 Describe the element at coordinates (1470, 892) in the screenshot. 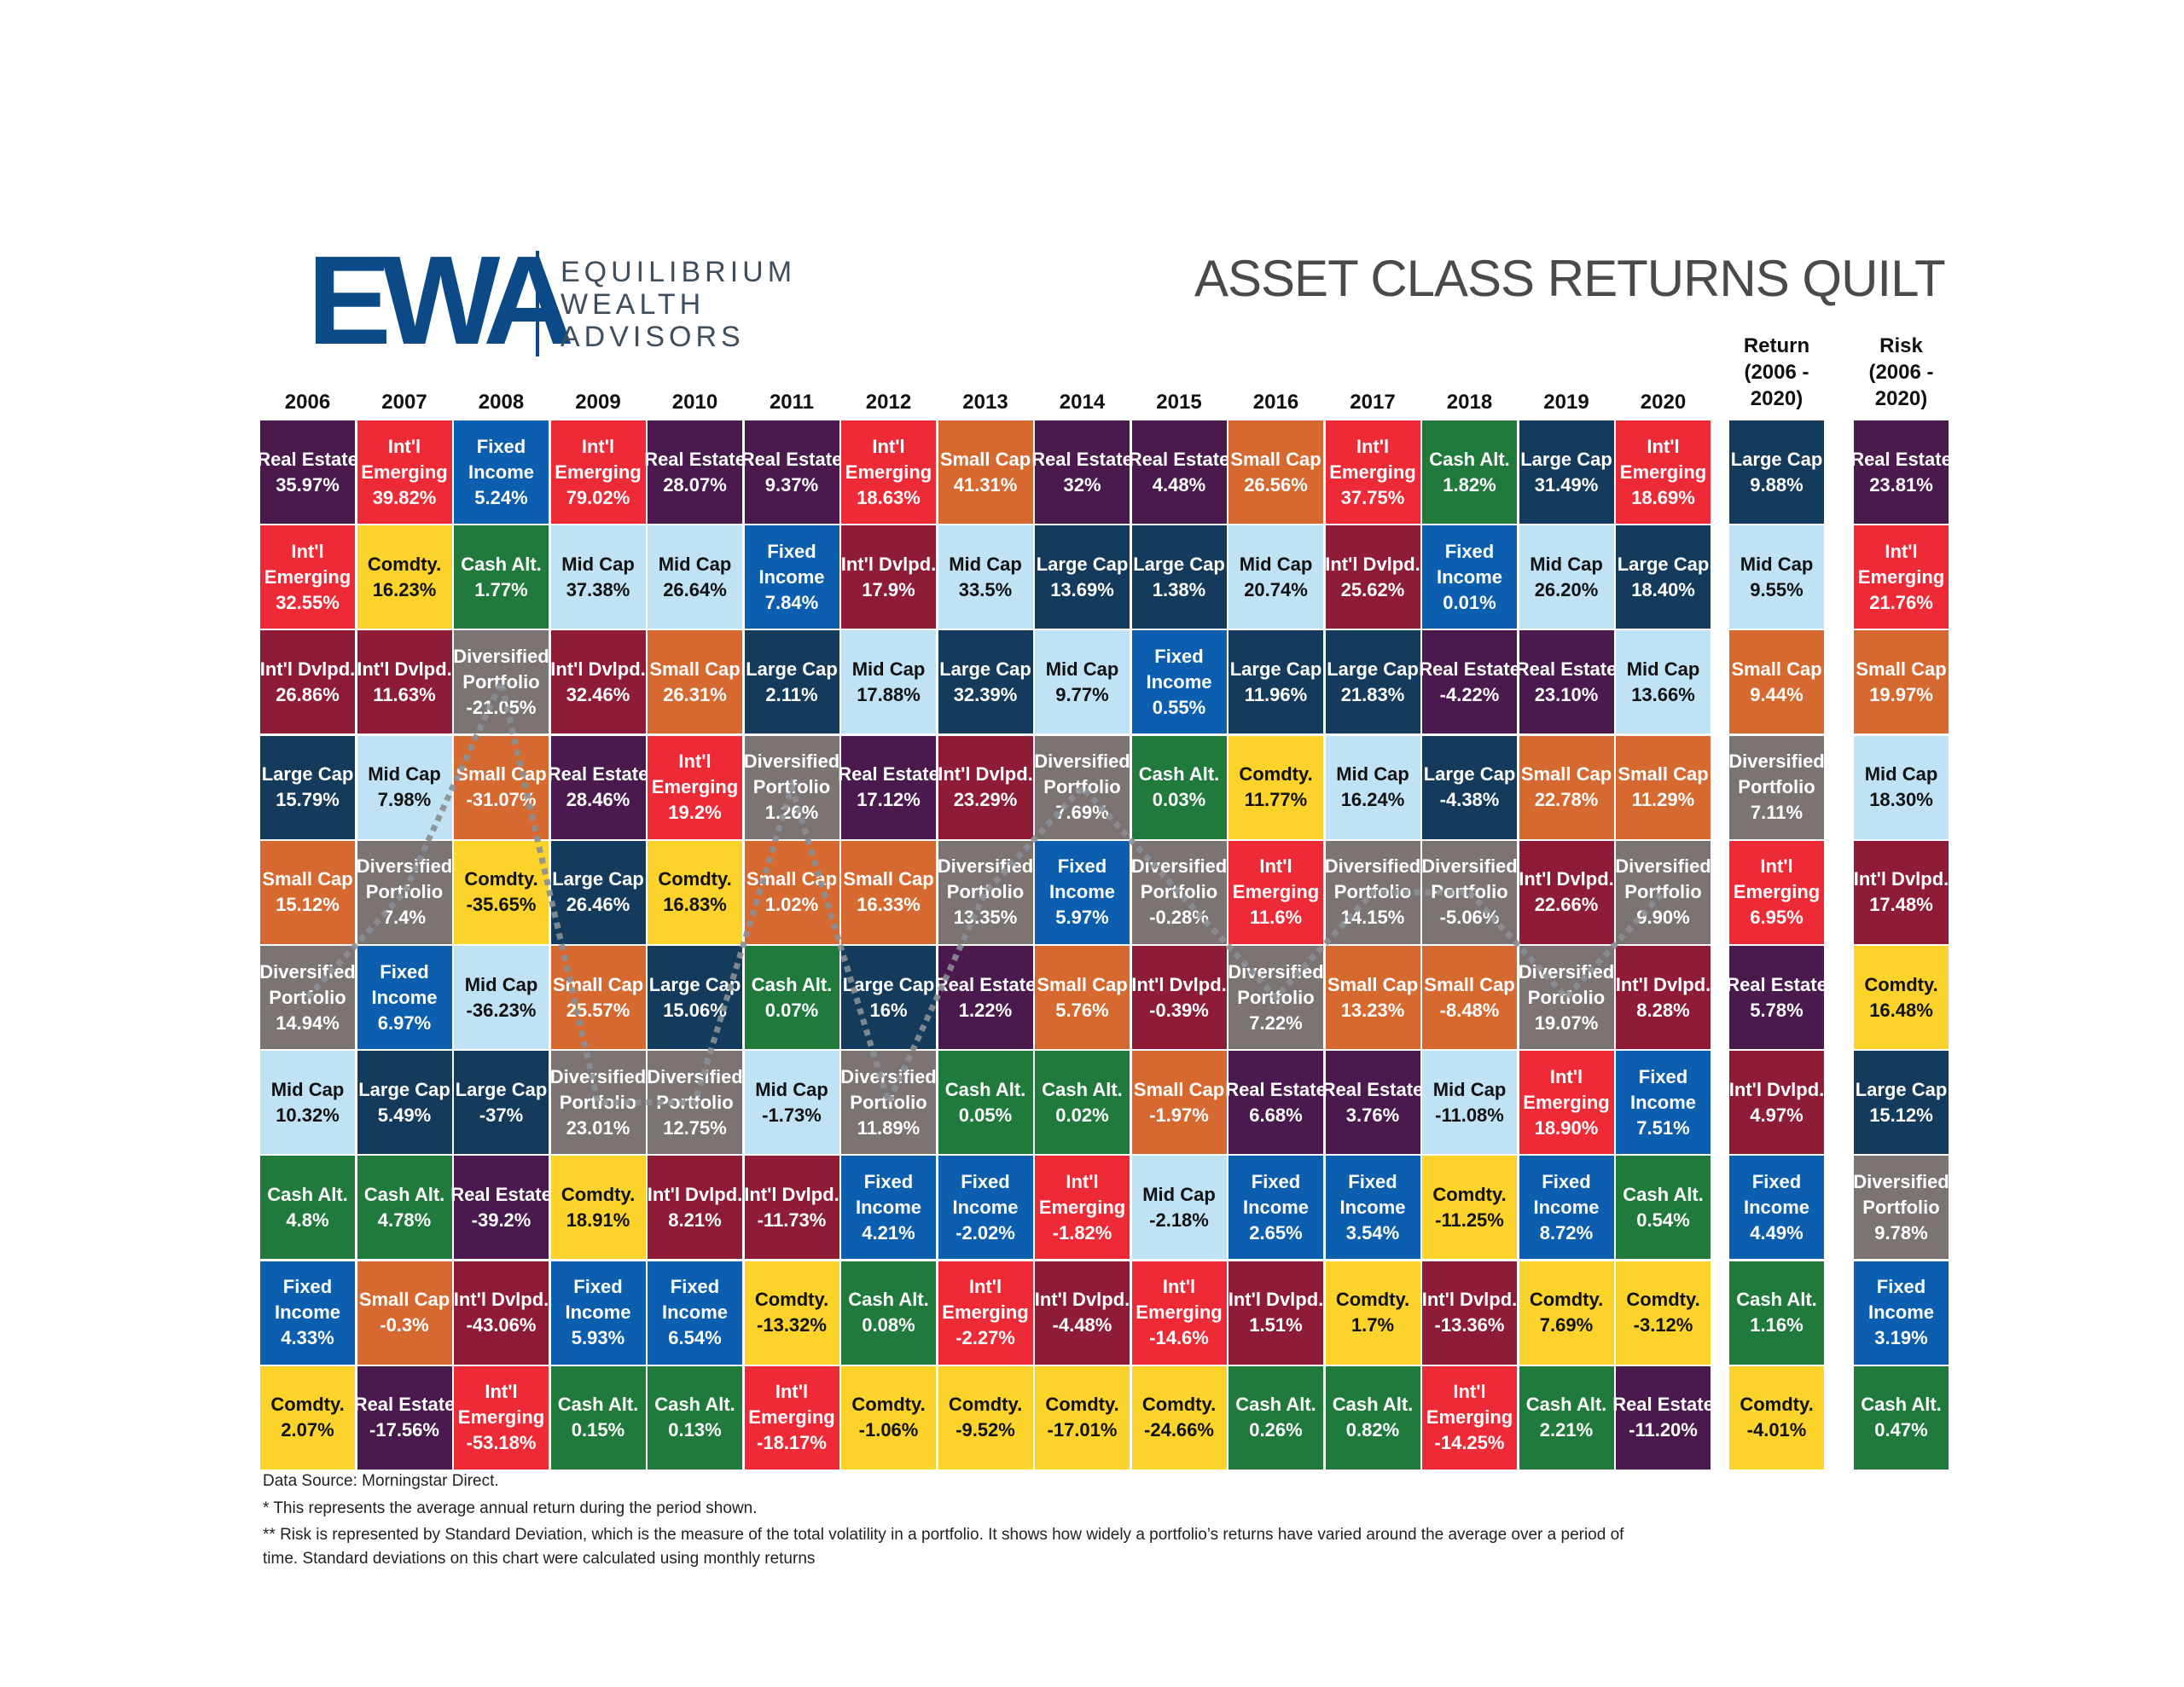

I see `cell-diversified-portfolio: Diversified Portfolio -5.06%` at that location.